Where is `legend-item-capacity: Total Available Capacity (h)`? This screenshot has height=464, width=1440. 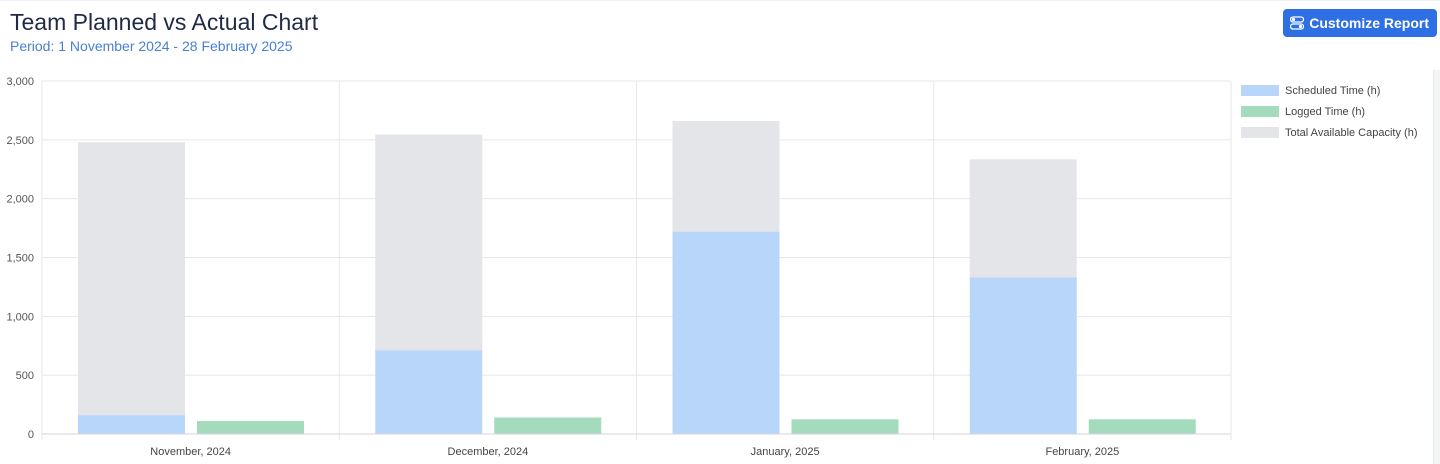 legend-item-capacity: Total Available Capacity (h) is located at coordinates (1329, 132).